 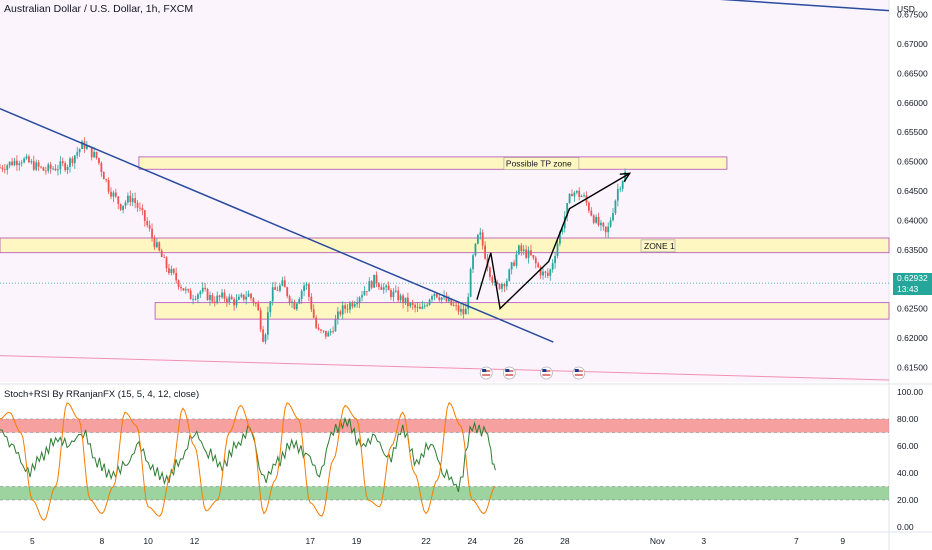 What do you see at coordinates (148, 541) in the screenshot?
I see `x-tick-label: 10` at bounding box center [148, 541].